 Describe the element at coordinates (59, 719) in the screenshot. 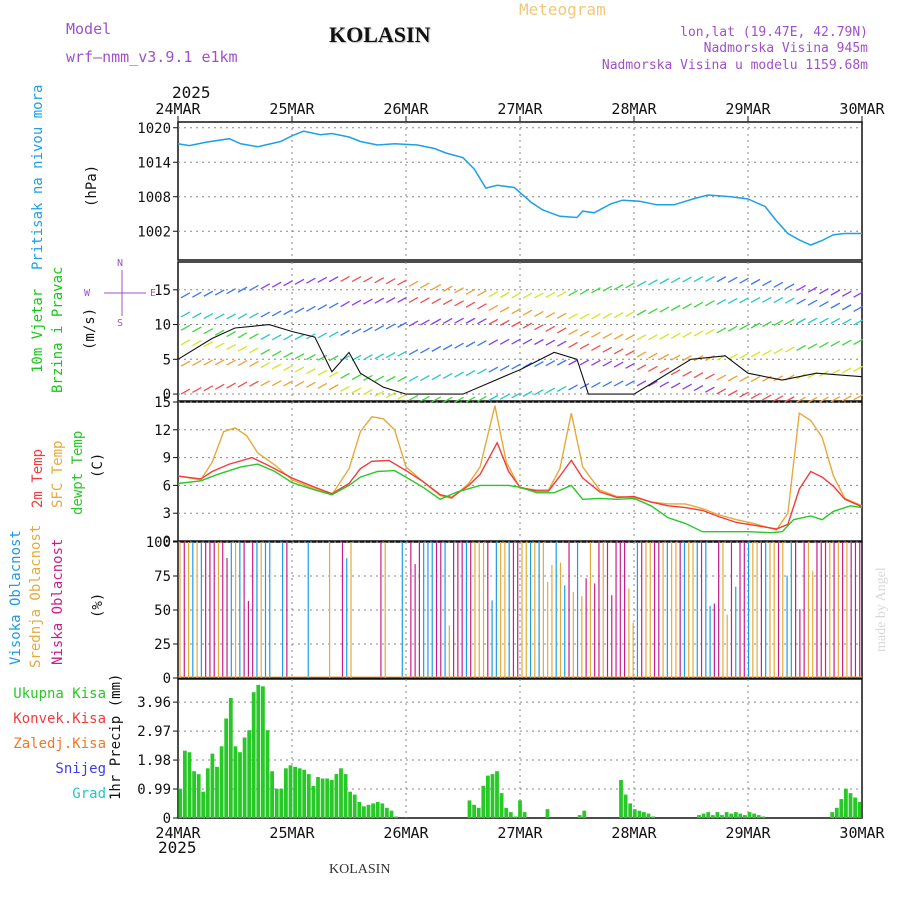

I see `legend-convective-rain: Konvek.Kisa` at that location.